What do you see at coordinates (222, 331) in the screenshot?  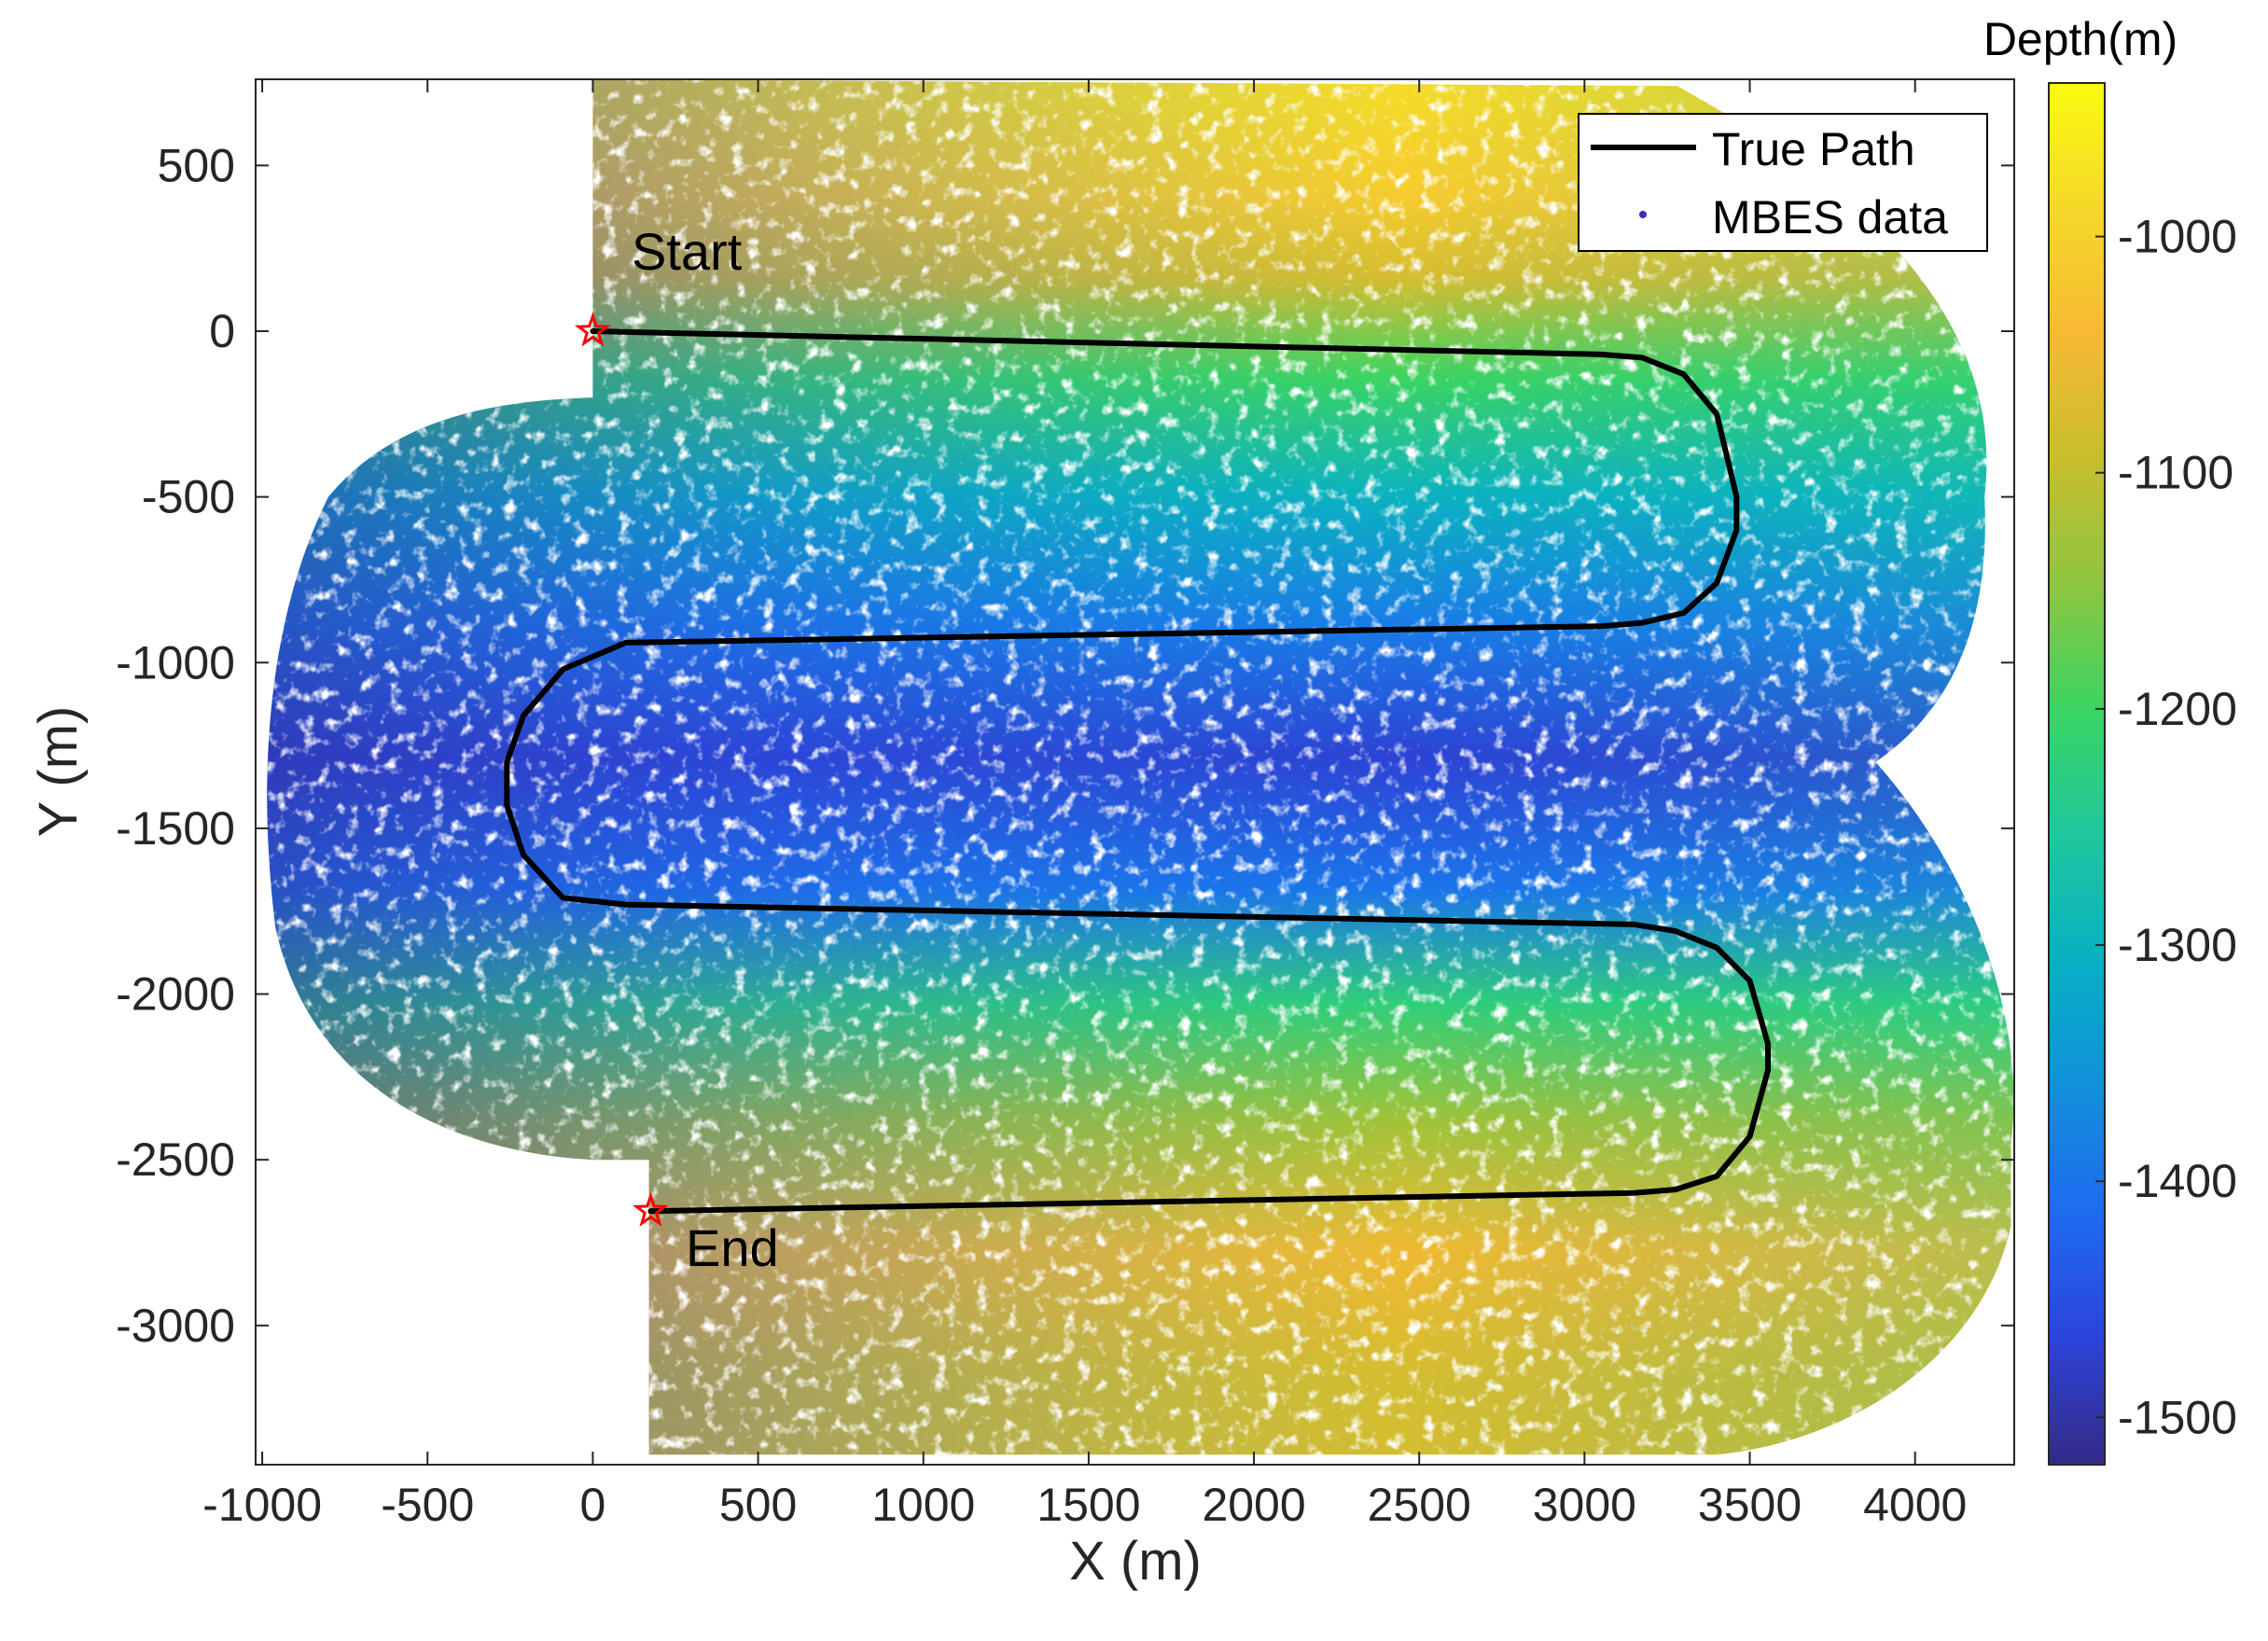 I see `y-tick-label: 0` at bounding box center [222, 331].